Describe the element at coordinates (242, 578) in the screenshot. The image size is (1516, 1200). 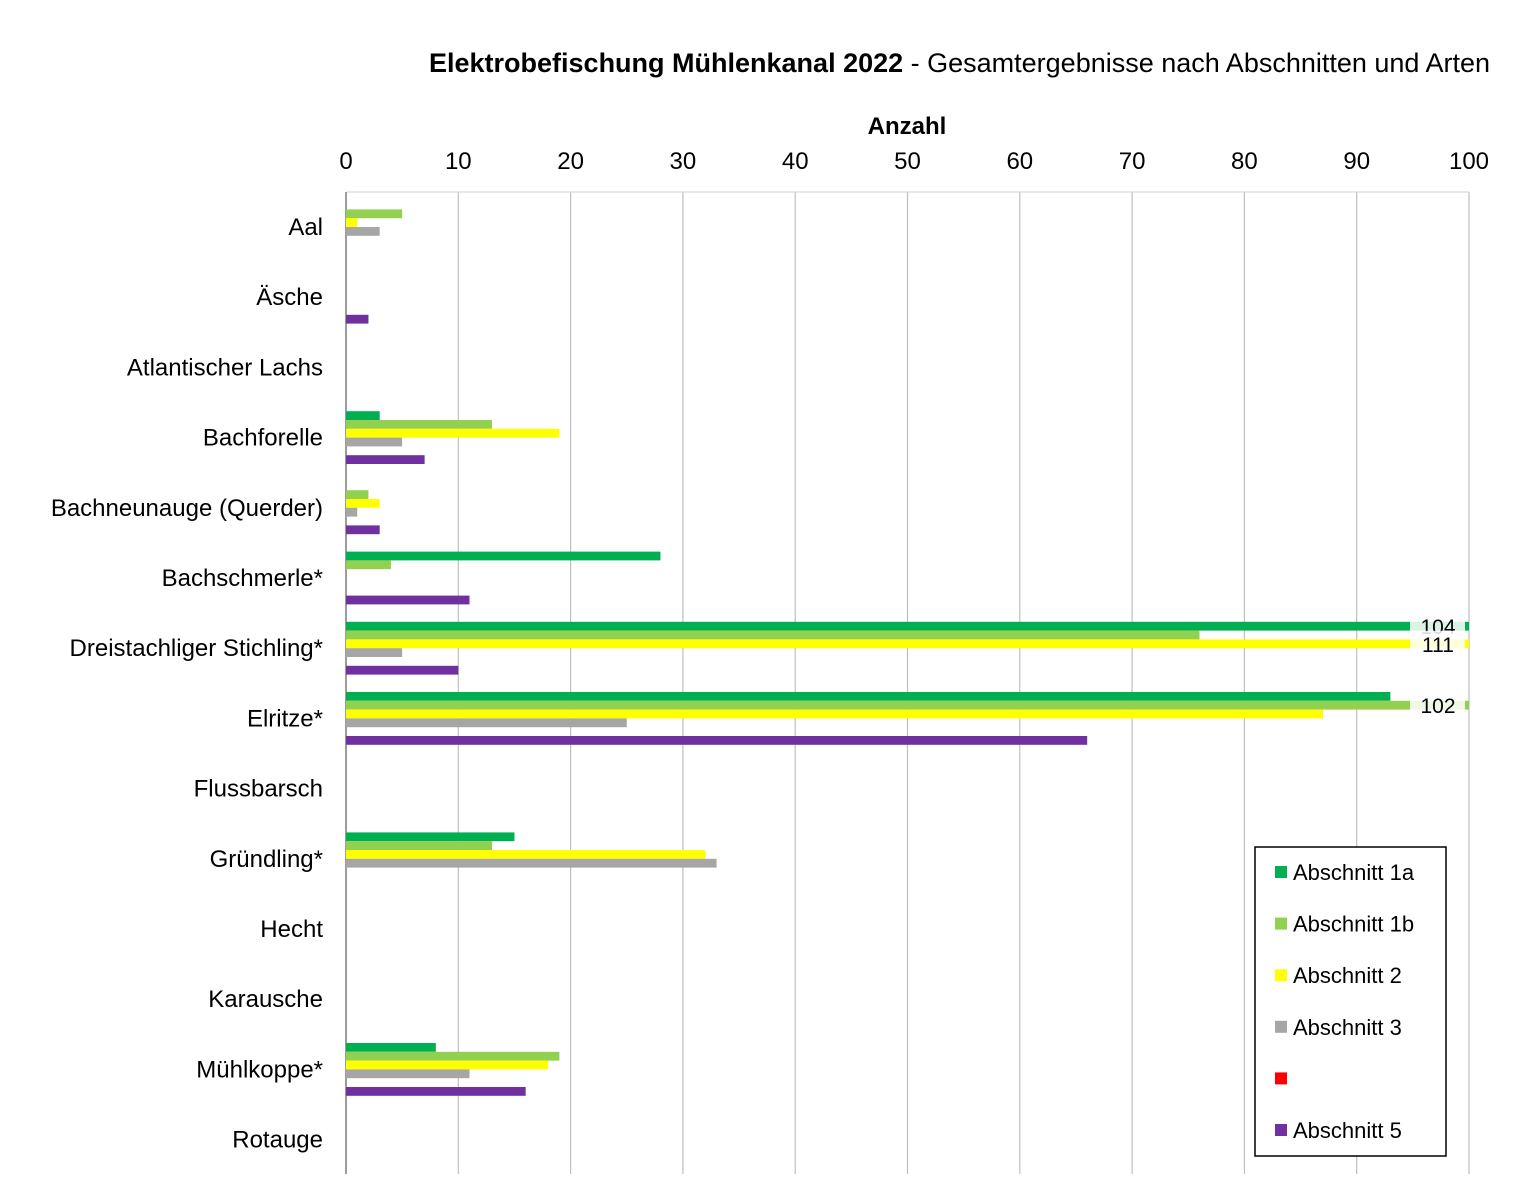
I see `category-label-bachschmerle: Bachschmerle*` at that location.